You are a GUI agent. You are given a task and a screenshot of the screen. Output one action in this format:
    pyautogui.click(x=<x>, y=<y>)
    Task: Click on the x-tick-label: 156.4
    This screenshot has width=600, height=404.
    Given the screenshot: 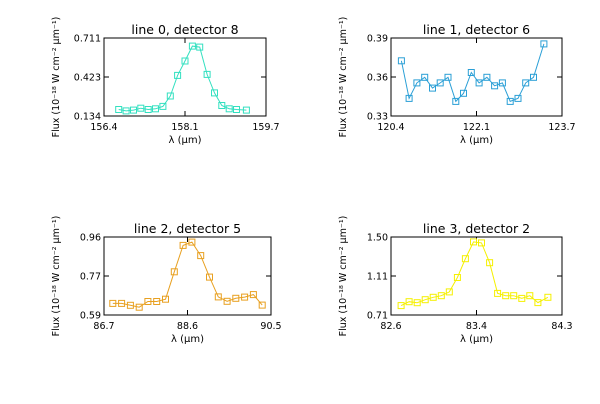 What is the action you would take?
    pyautogui.click(x=103, y=127)
    